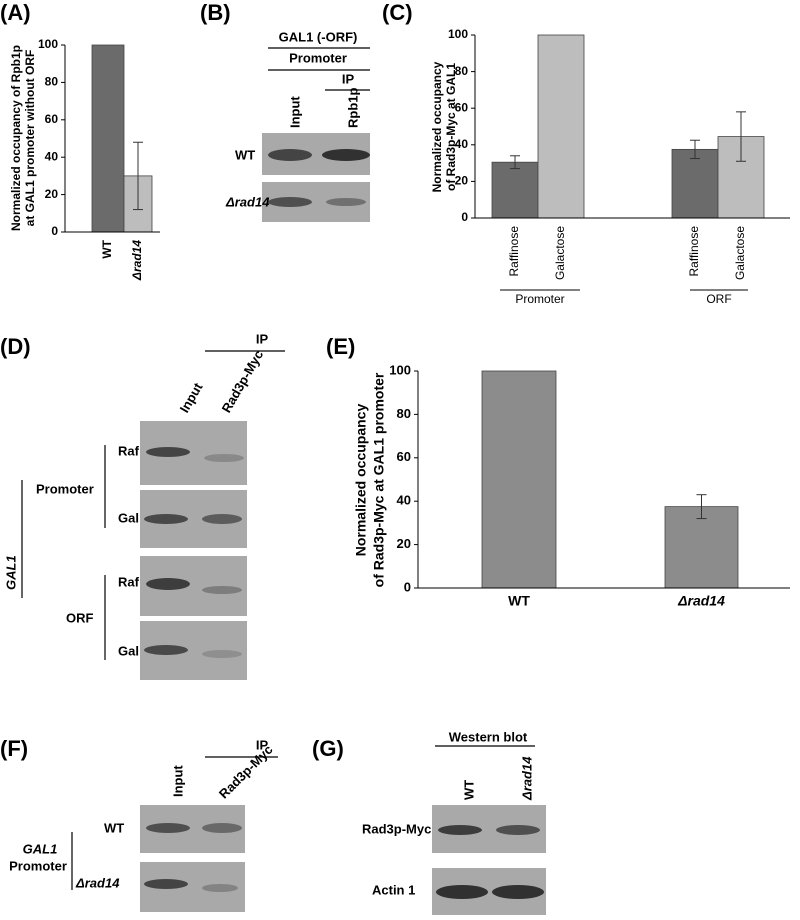  I want to click on region-label: ORF, so click(80, 617).